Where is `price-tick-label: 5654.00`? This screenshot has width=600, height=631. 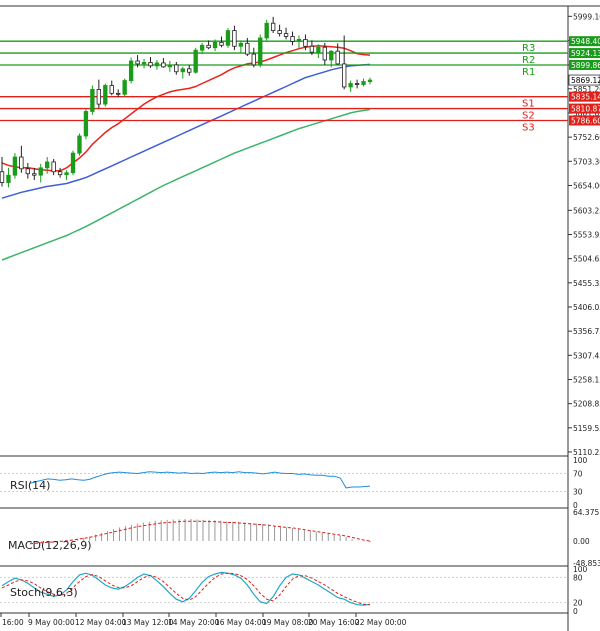 price-tick-label: 5654.00 is located at coordinates (586, 185).